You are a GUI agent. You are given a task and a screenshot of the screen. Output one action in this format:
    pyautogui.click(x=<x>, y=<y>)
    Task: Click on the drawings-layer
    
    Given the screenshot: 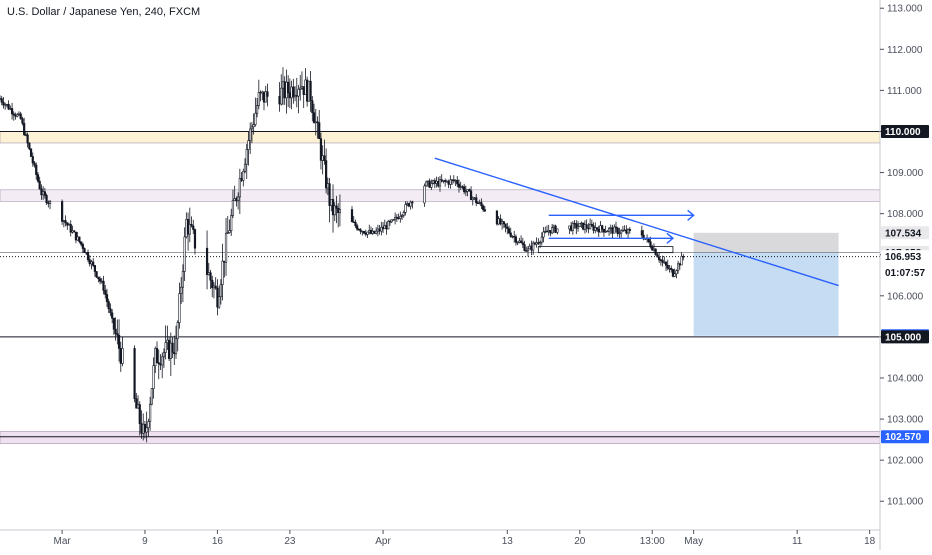 What is the action you would take?
    pyautogui.click(x=636, y=222)
    